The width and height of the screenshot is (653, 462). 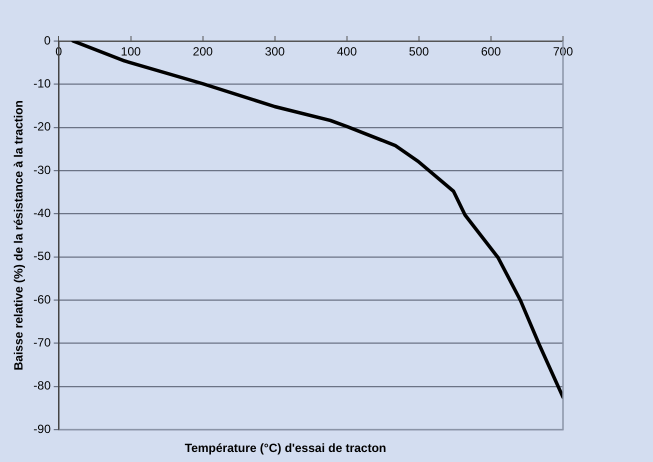 I want to click on y-tick-label: -10, so click(x=42, y=83).